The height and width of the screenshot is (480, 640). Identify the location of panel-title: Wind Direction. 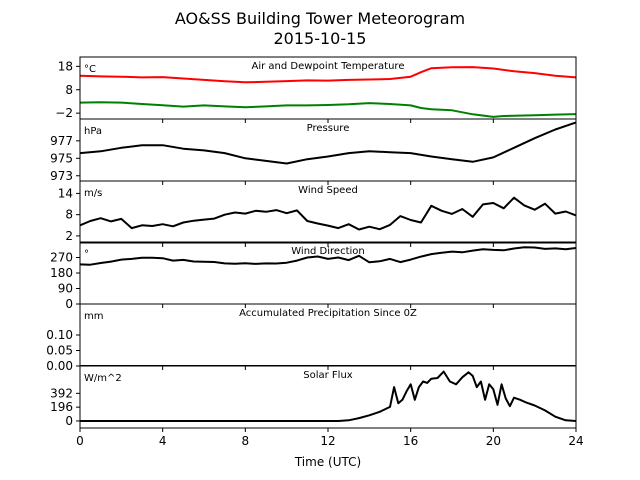
(328, 251).